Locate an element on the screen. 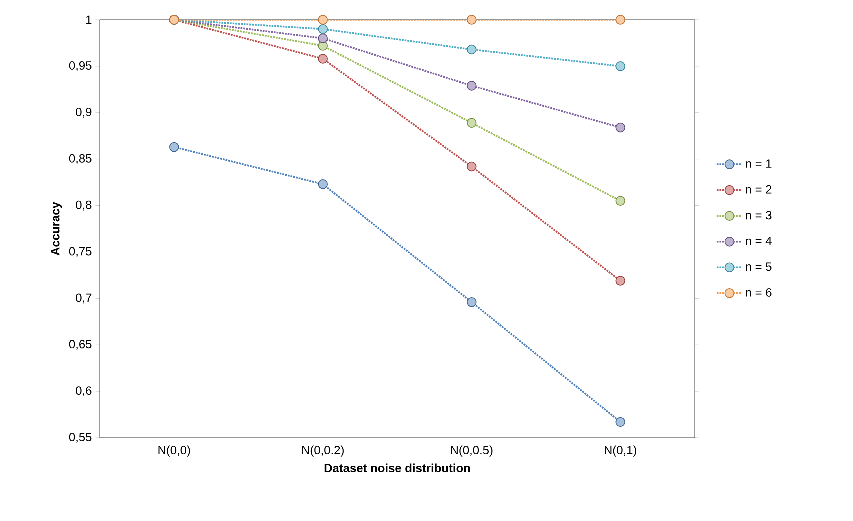 This screenshot has height=521, width=853. y-tick-label: 0,9 is located at coordinates (84, 113).